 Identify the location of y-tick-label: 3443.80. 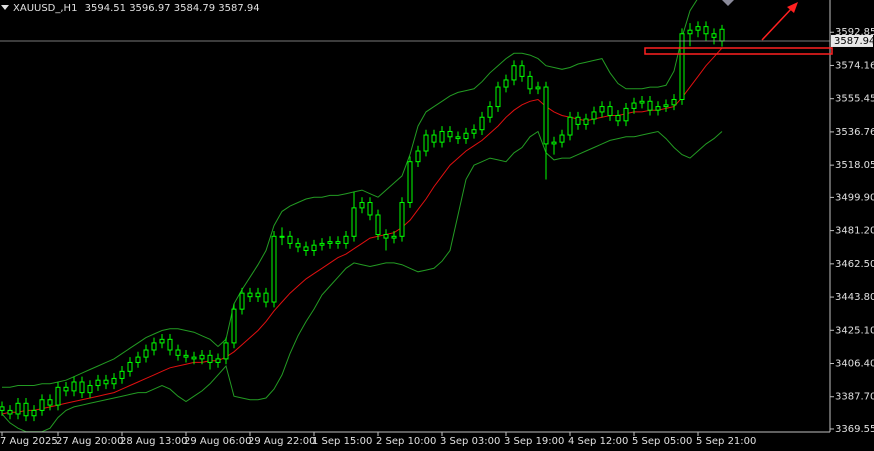
(854, 297).